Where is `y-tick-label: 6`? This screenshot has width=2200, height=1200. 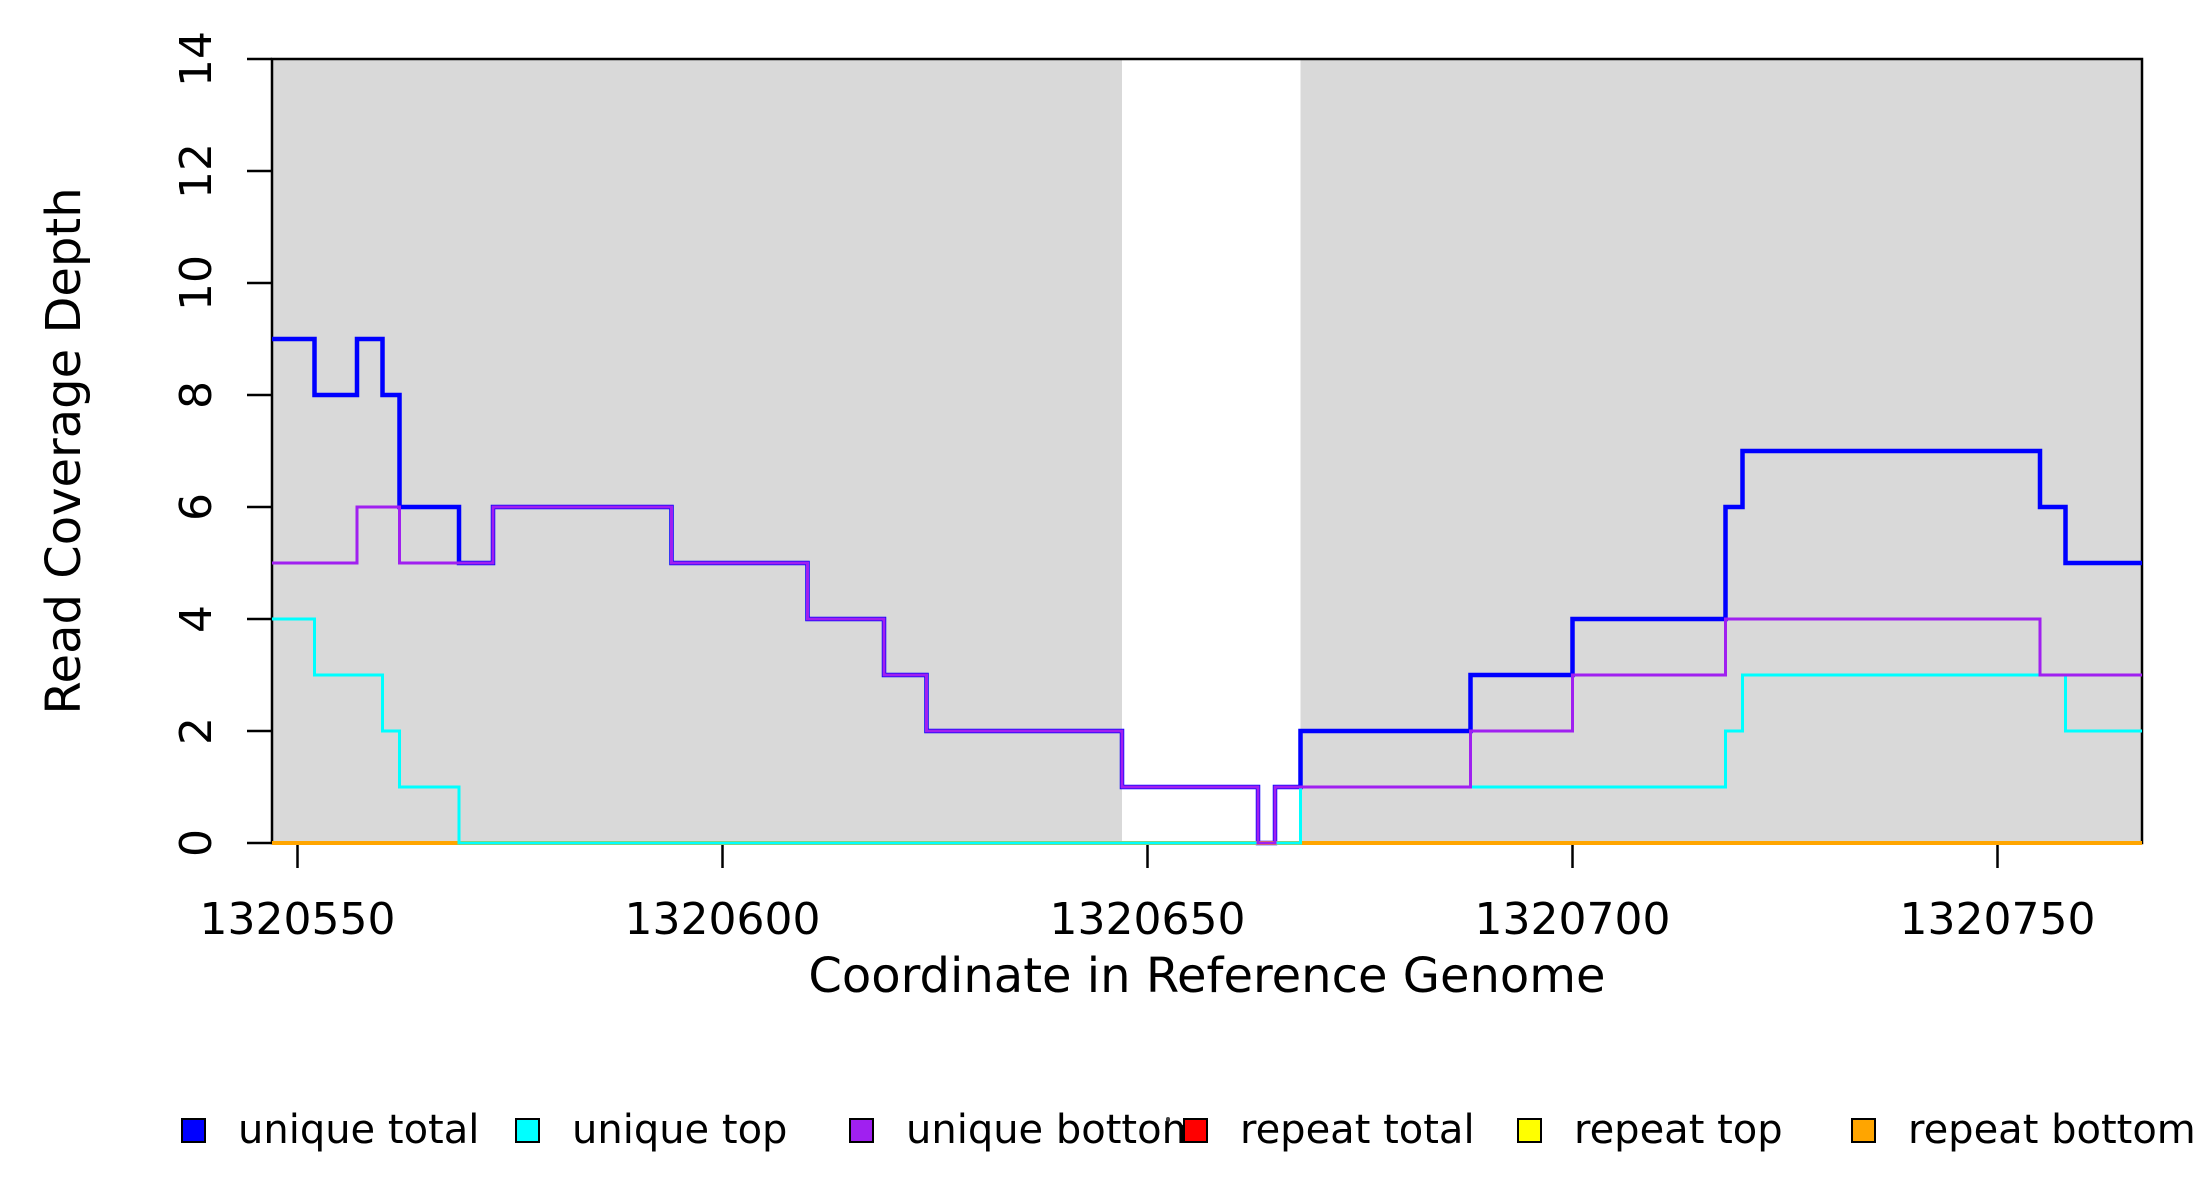
y-tick-label: 6 is located at coordinates (196, 507).